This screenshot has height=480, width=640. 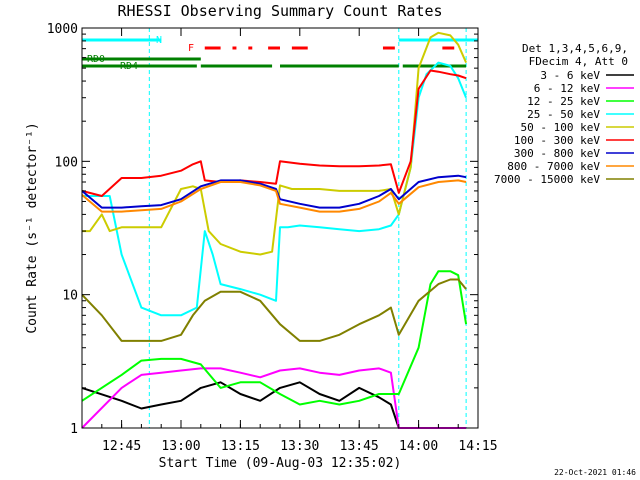 I want to click on y-tick-label: 1000, so click(x=62, y=29).